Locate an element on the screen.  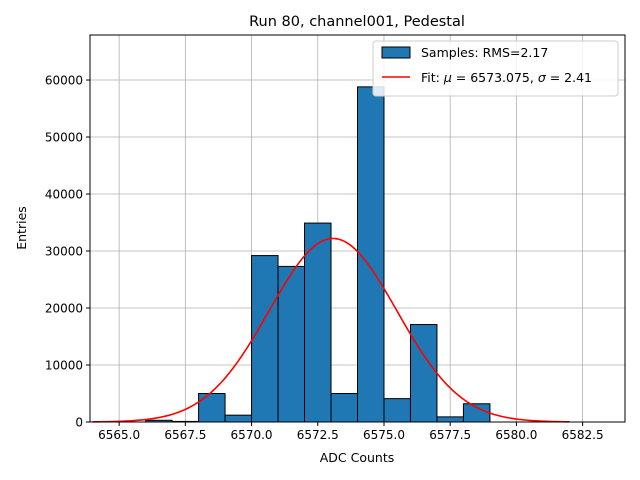
y-axis-label: Entries is located at coordinates (21, 228).